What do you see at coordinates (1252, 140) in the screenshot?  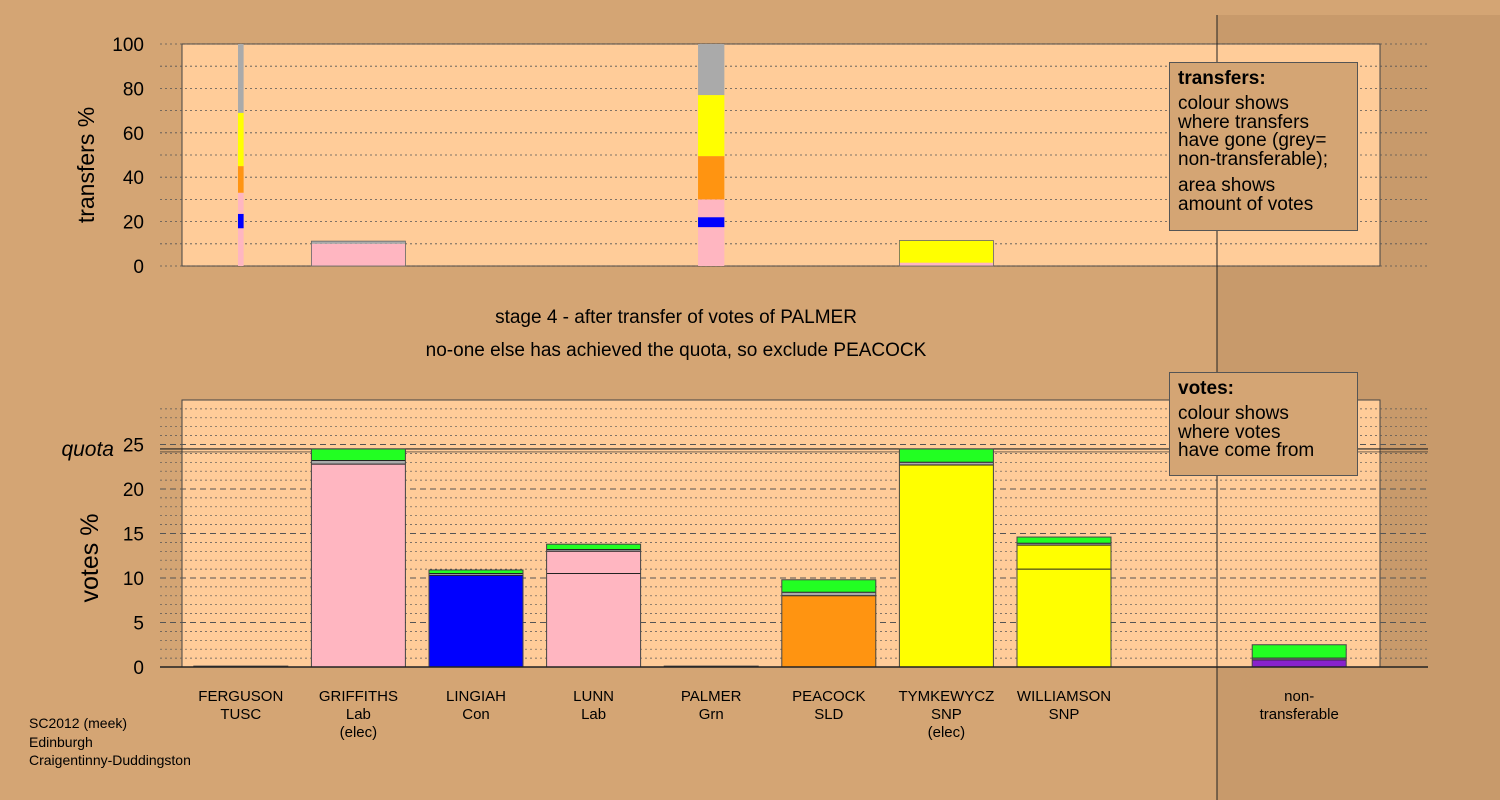 I see `transfers-legend-line: have gone (grey=` at bounding box center [1252, 140].